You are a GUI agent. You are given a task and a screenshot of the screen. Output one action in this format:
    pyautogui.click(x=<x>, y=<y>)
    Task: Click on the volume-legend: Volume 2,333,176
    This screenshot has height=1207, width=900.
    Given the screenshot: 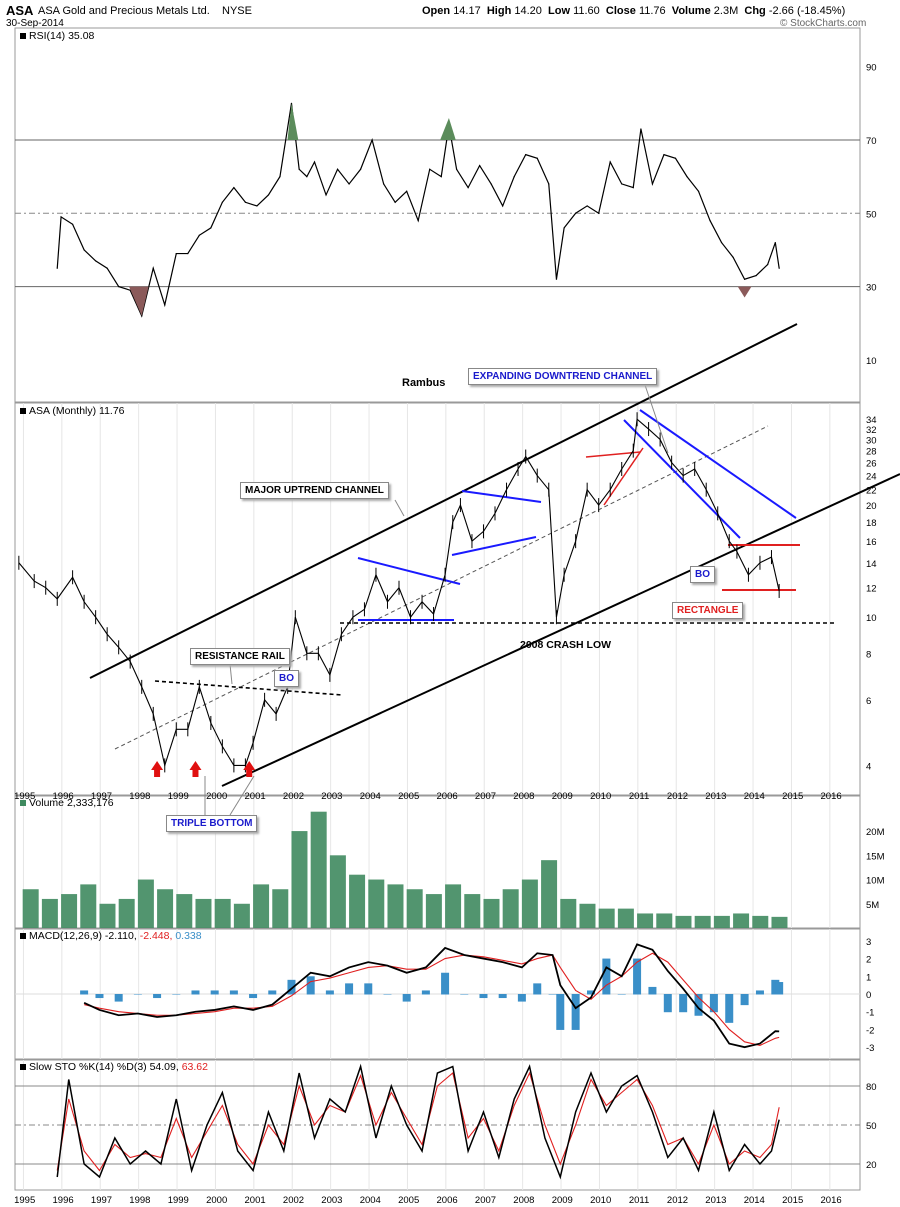 What is the action you would take?
    pyautogui.click(x=67, y=803)
    